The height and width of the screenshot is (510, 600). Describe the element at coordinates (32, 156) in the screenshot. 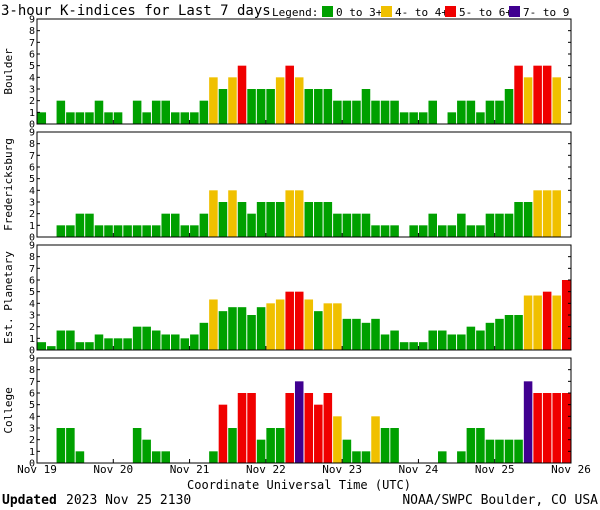

I see `y-tick-label: 7` at that location.